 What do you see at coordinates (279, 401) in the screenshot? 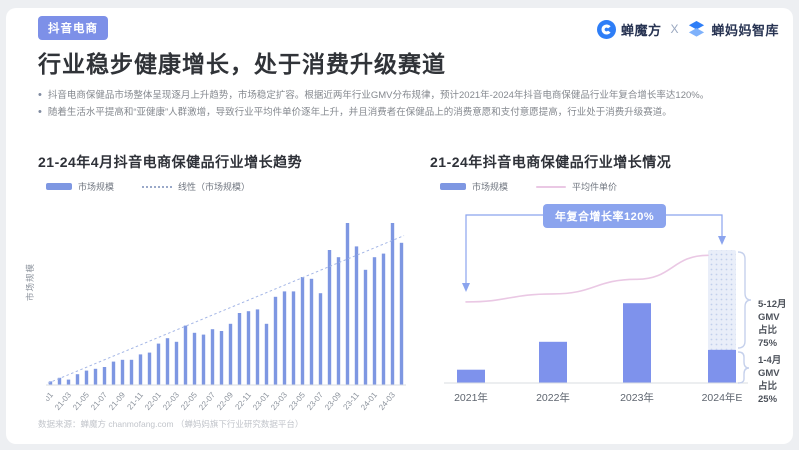
I see `x-tick-label: 23-03` at bounding box center [279, 401].